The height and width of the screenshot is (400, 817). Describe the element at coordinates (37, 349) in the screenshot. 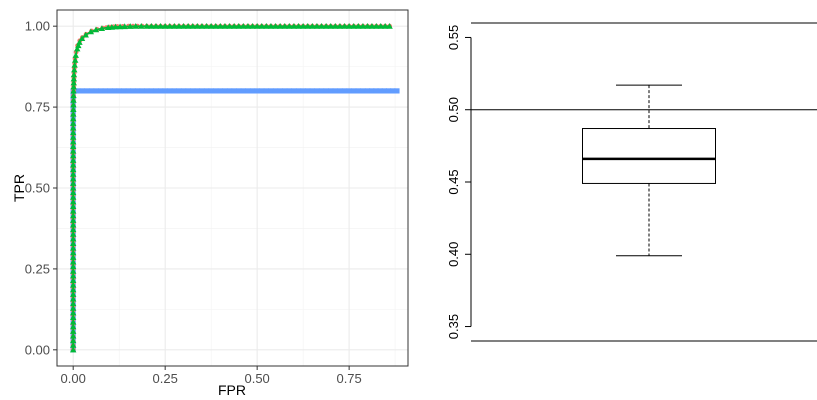

I see `roc-y-tick-label: 0.00` at that location.